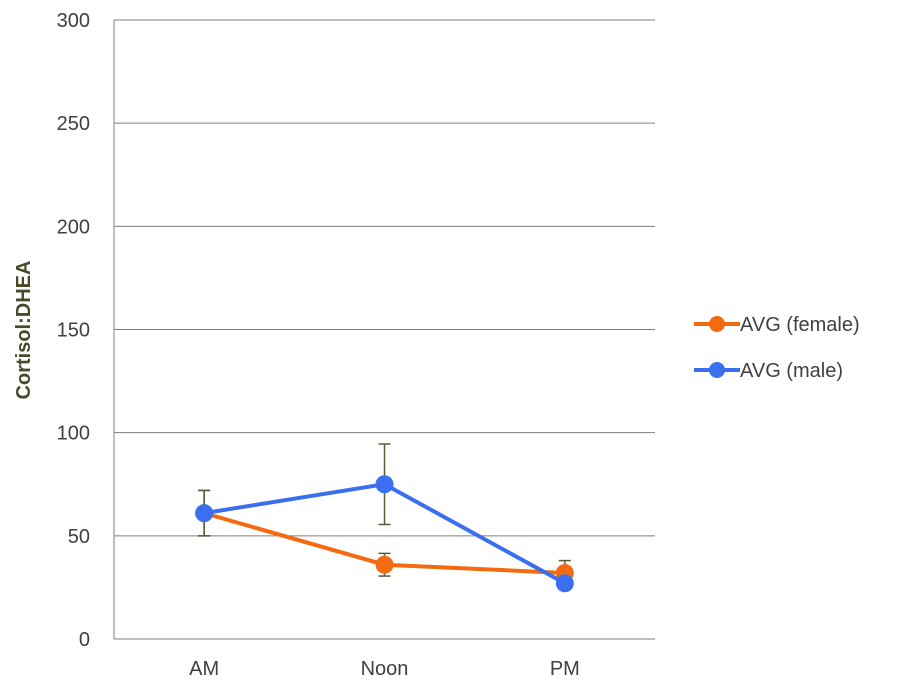 The height and width of the screenshot is (685, 917). I want to click on series, so click(384, 518).